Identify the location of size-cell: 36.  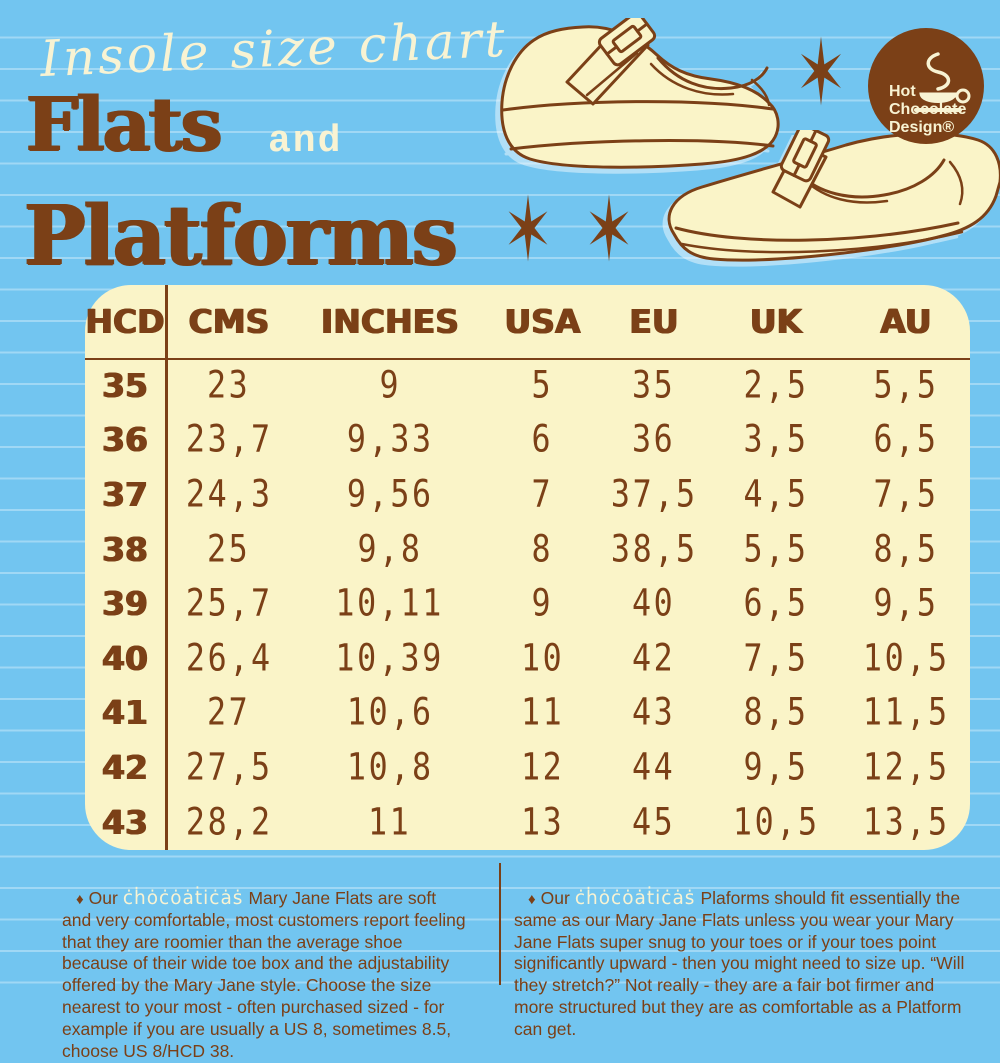
(654, 440).